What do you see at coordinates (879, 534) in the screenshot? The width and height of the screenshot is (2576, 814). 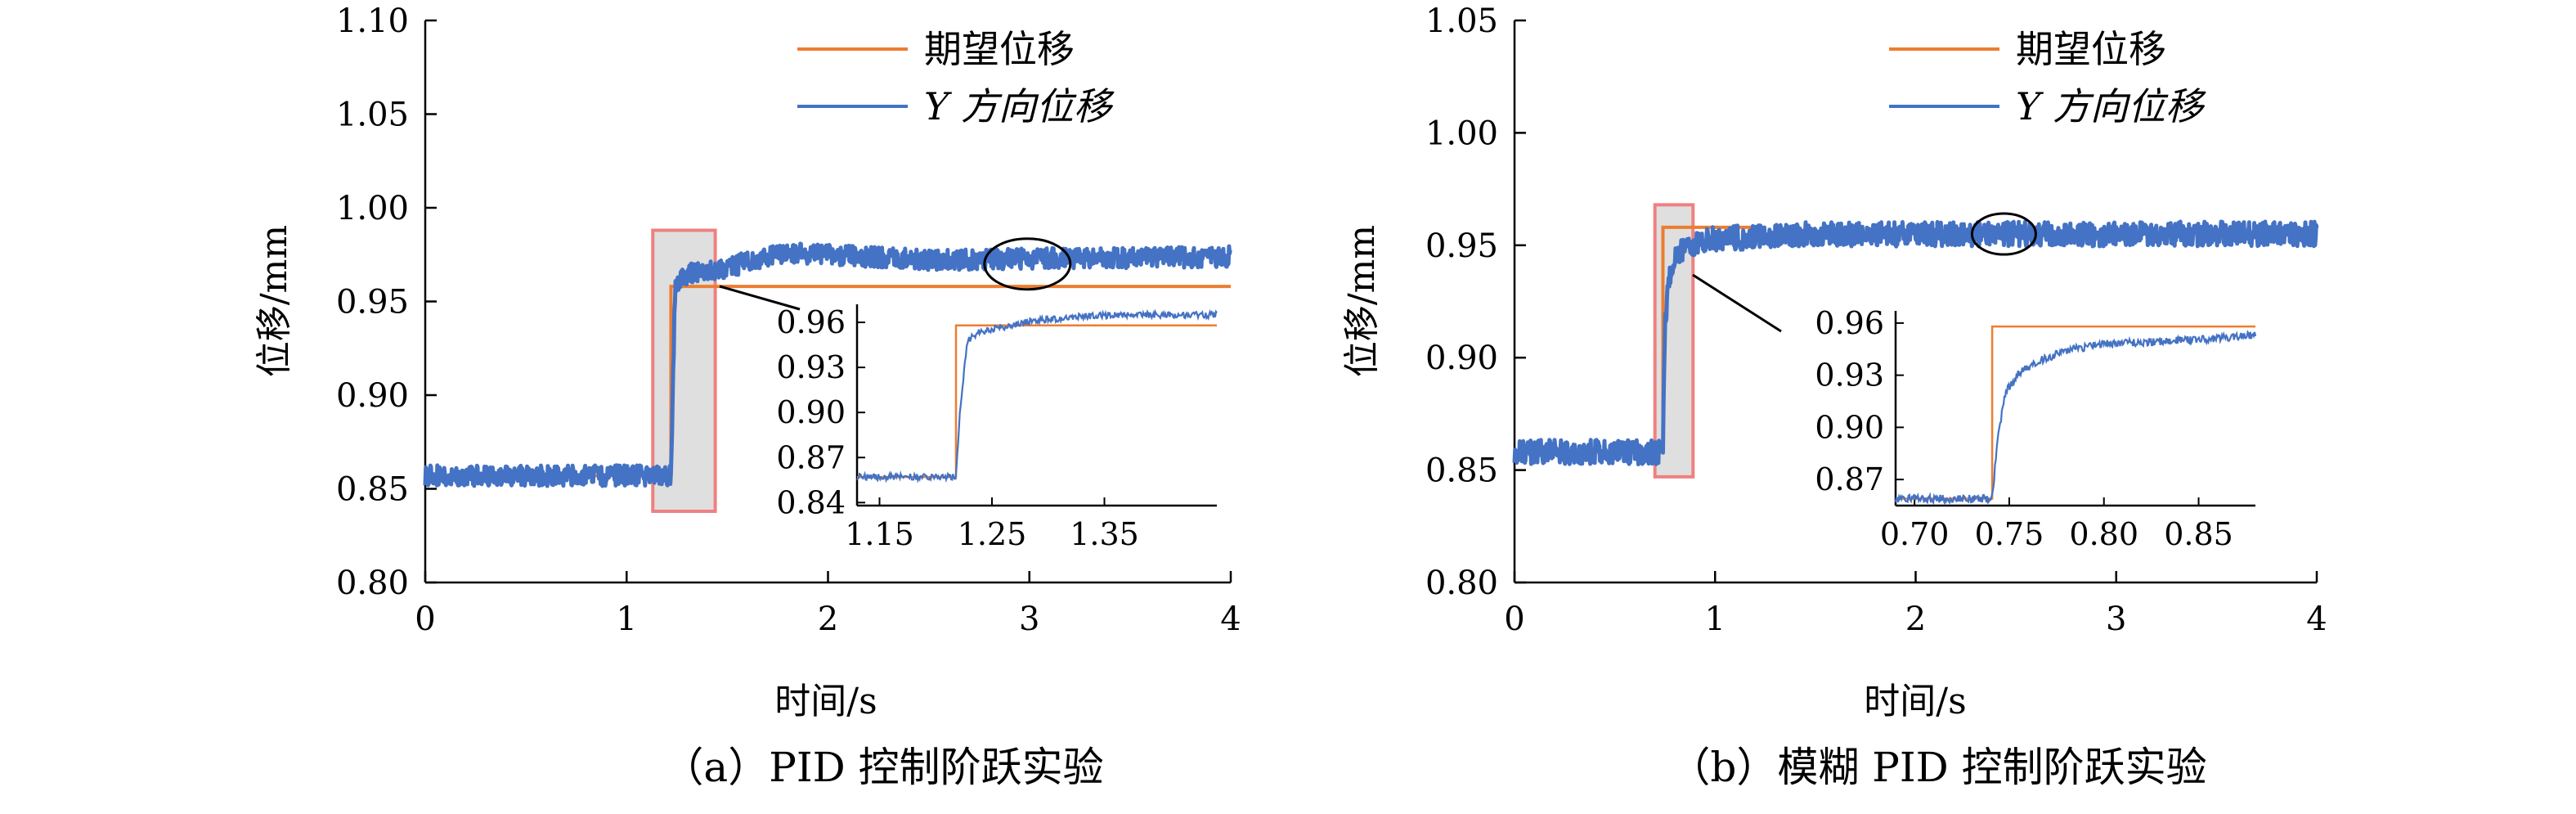 I see `inset-x-tick-label: 1.15` at bounding box center [879, 534].